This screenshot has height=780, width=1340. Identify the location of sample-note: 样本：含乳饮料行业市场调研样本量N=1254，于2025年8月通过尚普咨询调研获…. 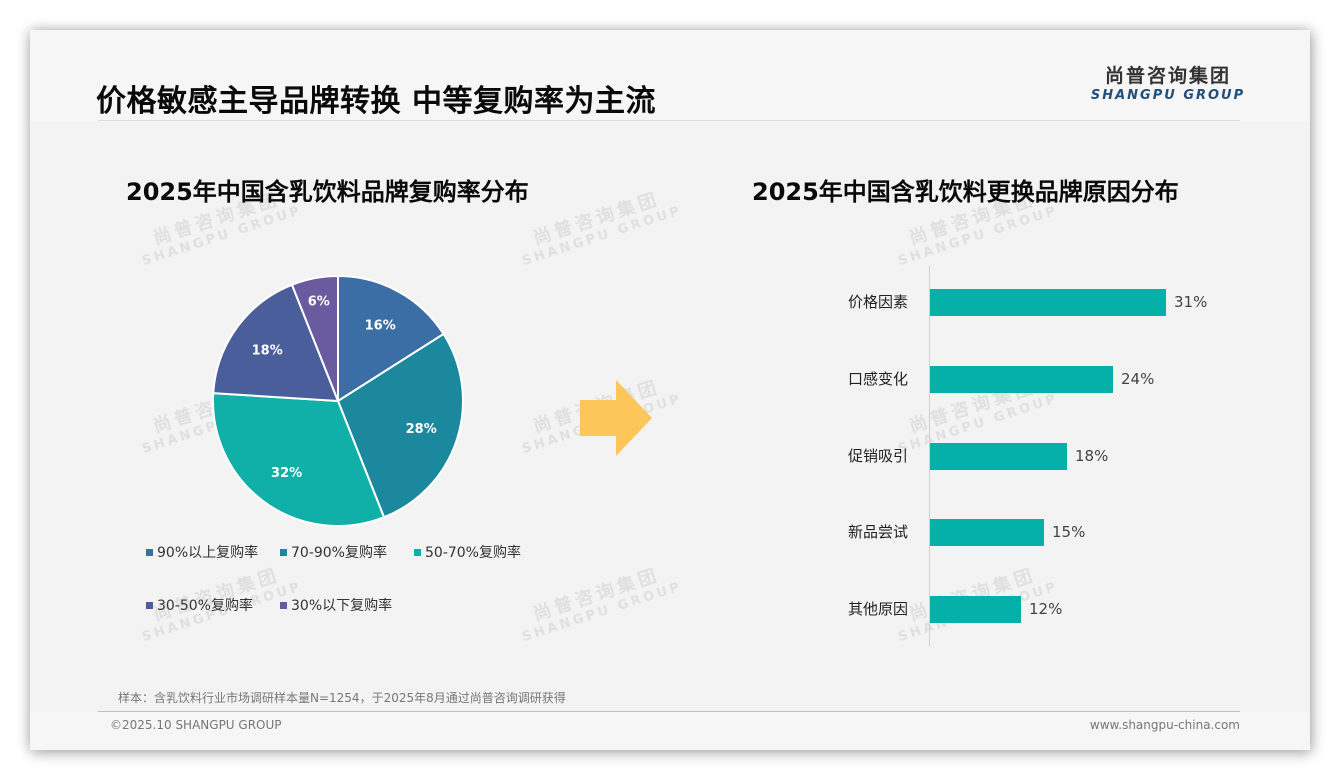
(342, 698).